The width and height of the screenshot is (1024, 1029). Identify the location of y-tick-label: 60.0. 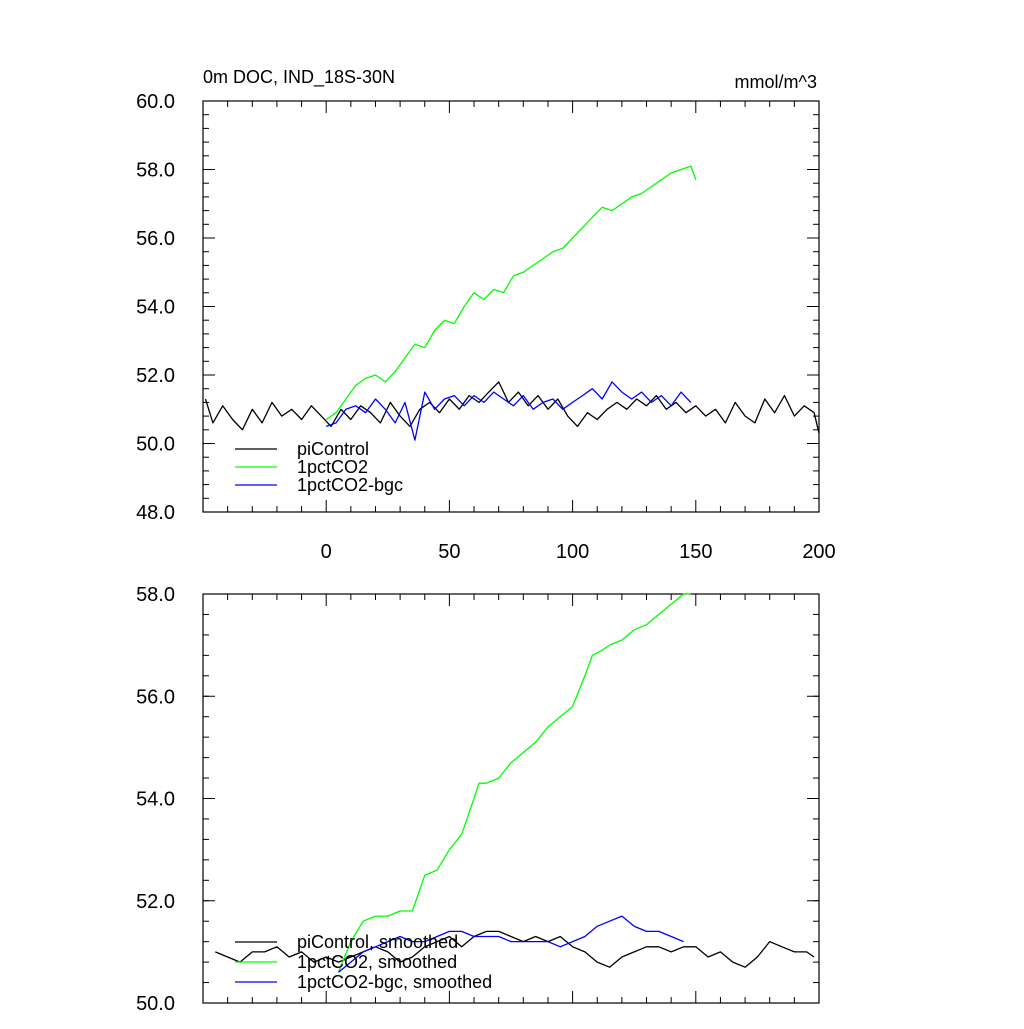
(155, 102).